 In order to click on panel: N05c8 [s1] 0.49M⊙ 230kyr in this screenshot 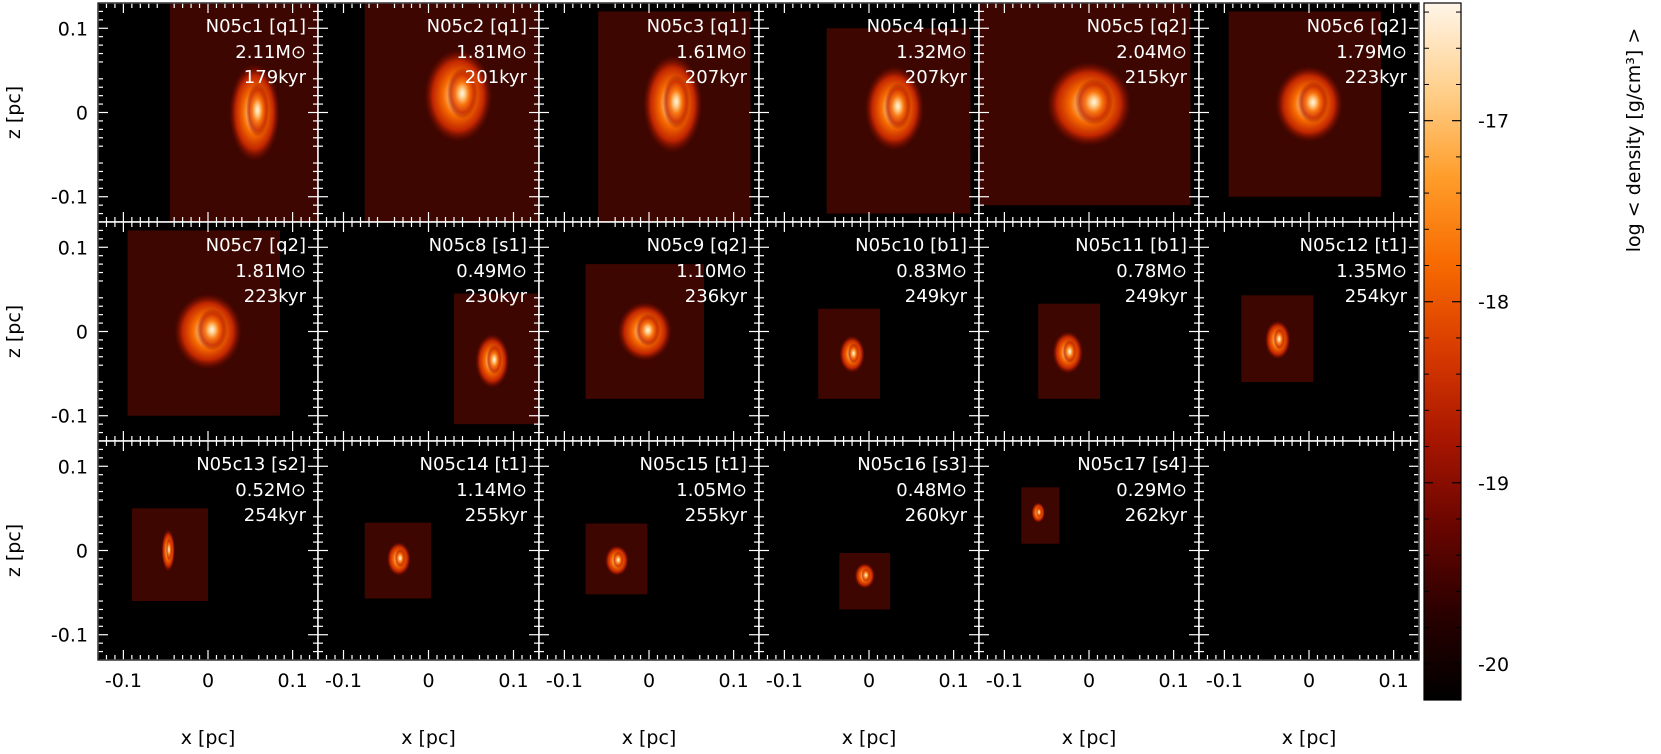, I will do `click(428, 331)`.